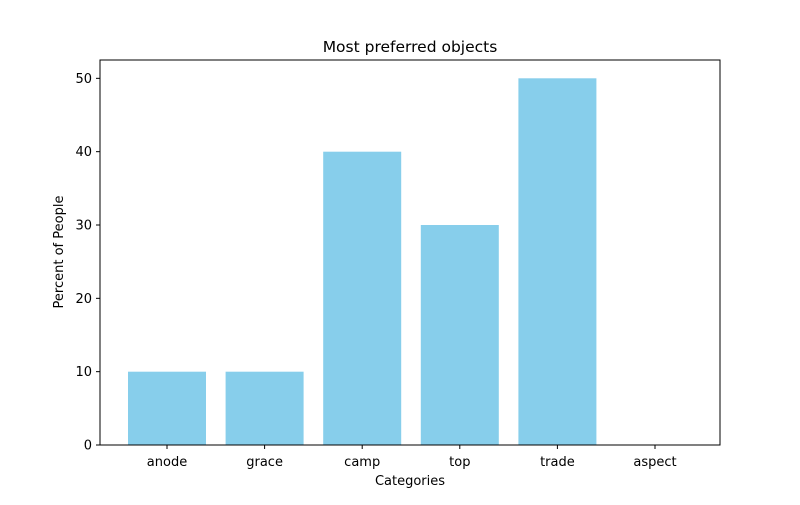  I want to click on bar-top, so click(459, 335).